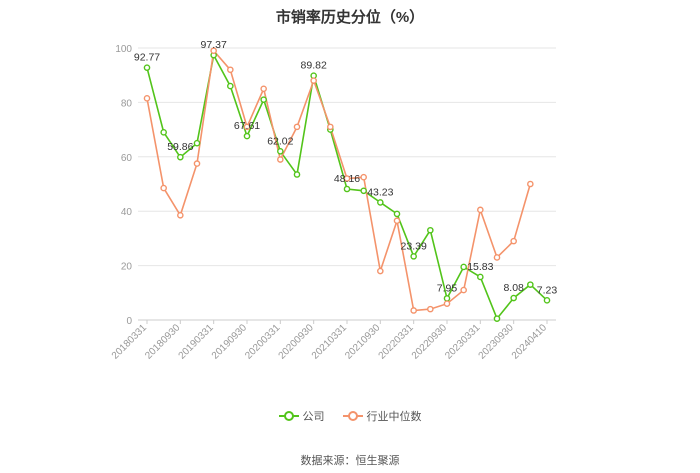  What do you see at coordinates (230, 342) in the screenshot?
I see `x-tick-label: 20190930` at bounding box center [230, 342].